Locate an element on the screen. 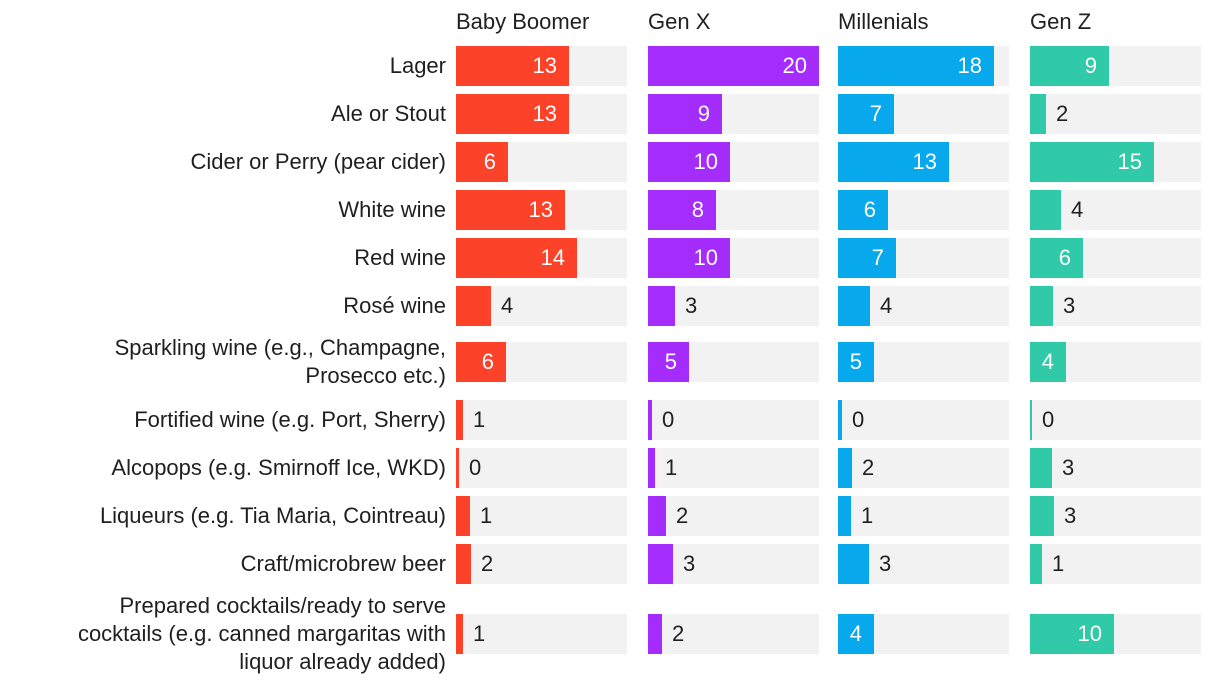  panel-header: Gen X is located at coordinates (679, 21).